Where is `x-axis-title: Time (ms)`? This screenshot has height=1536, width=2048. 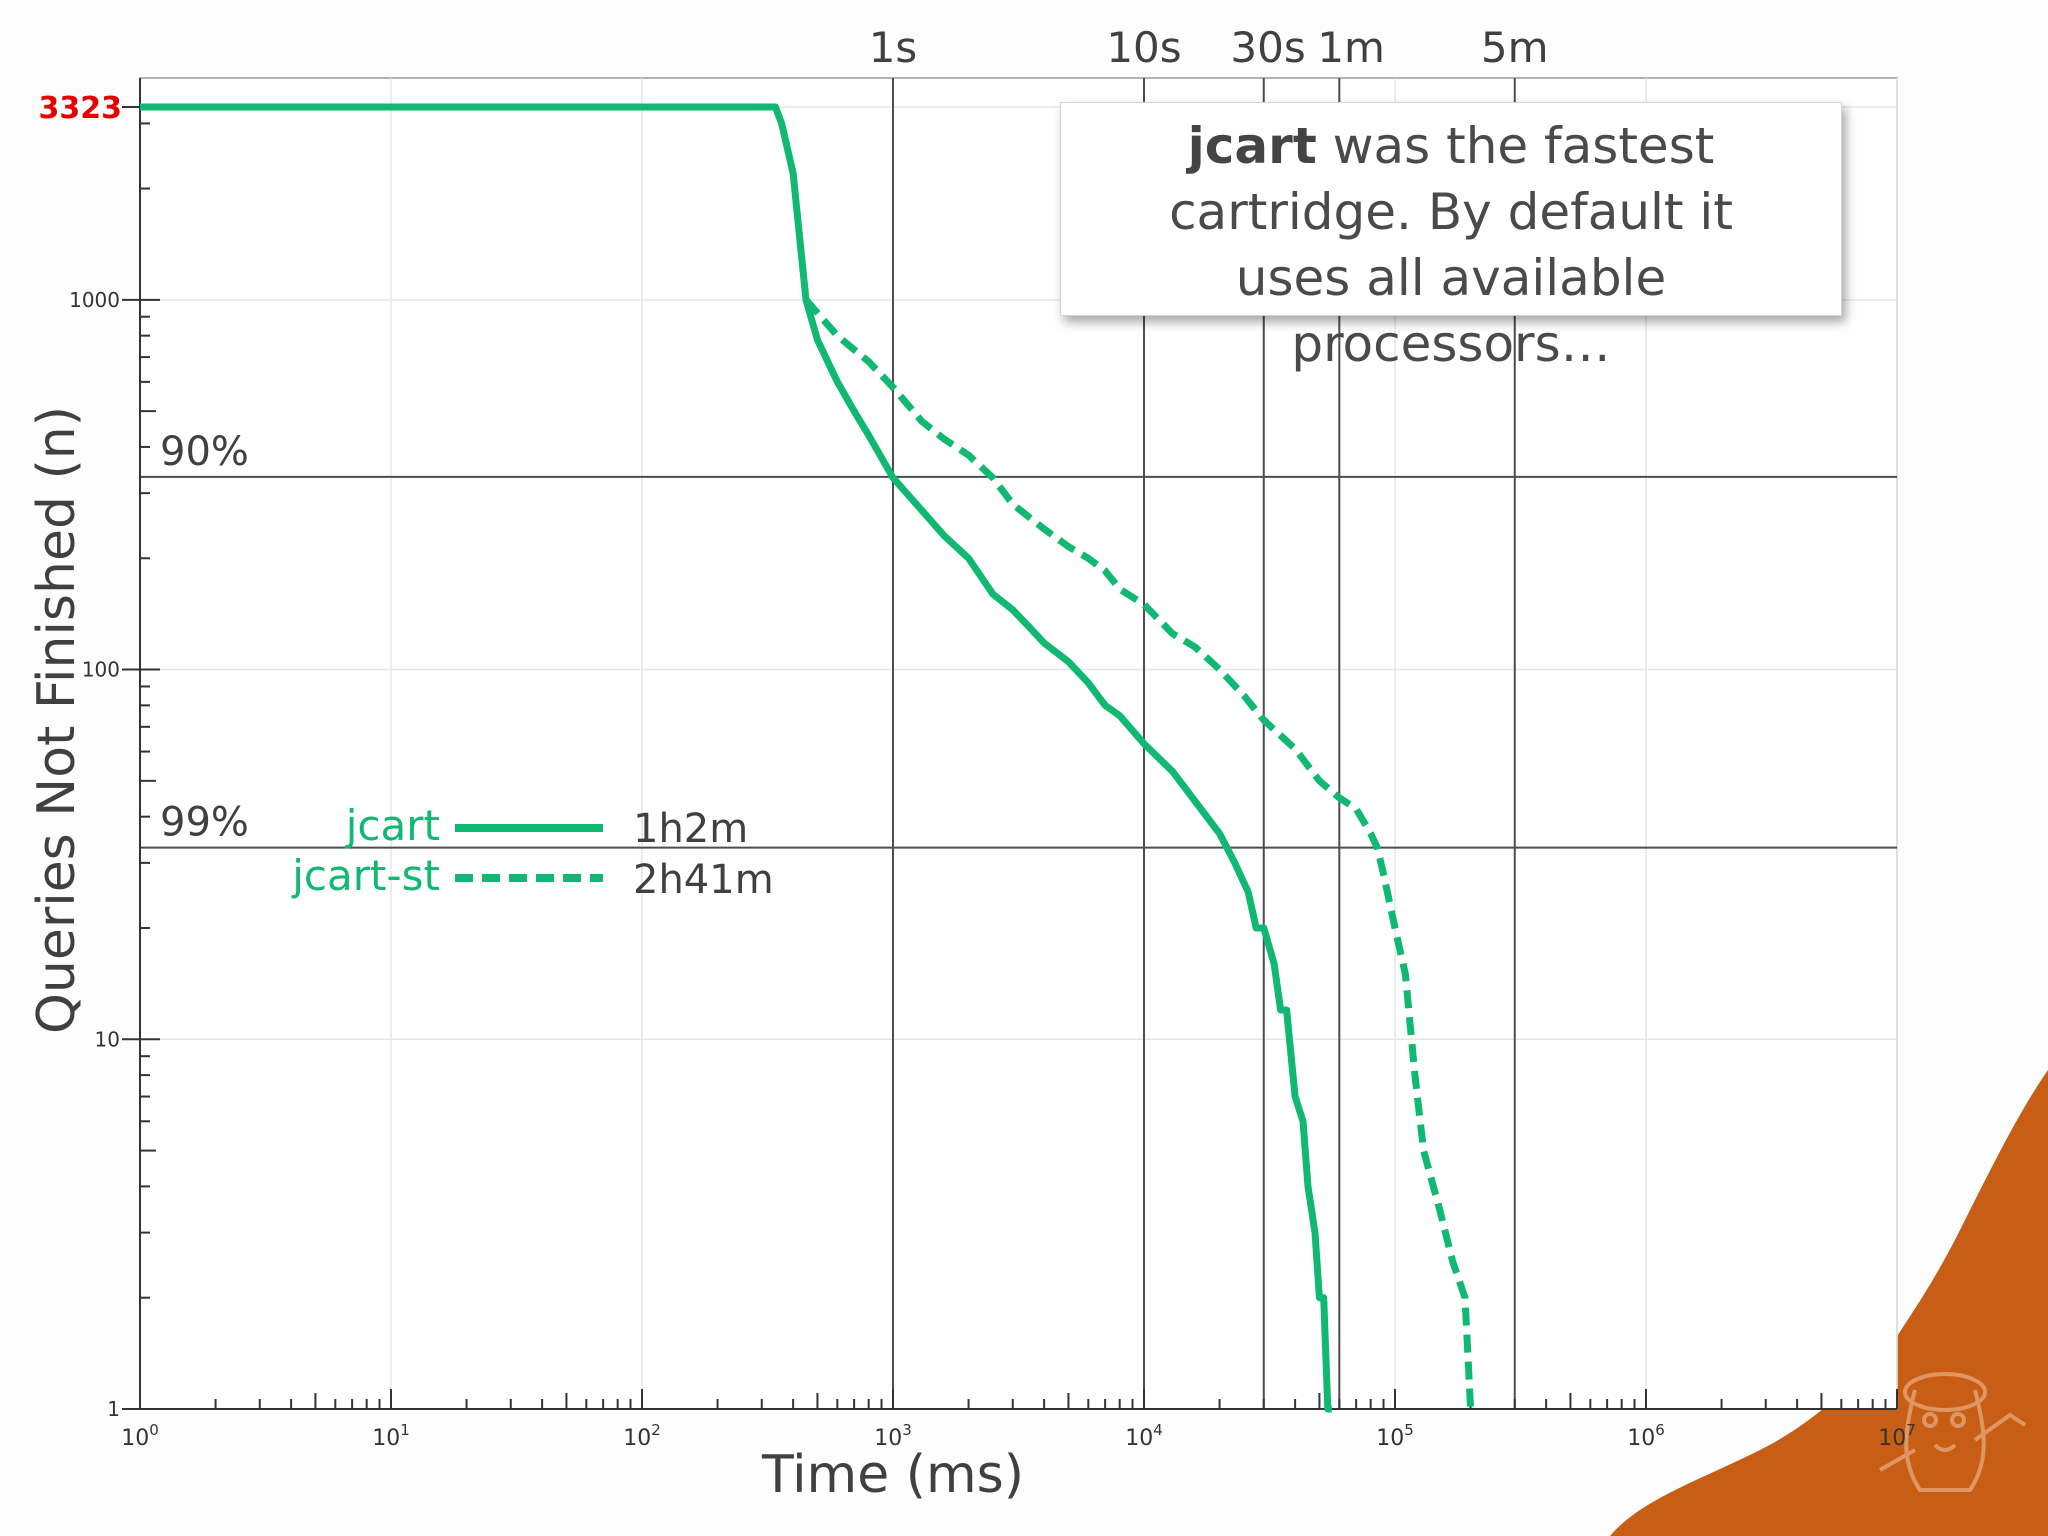
x-axis-title: Time (ms) is located at coordinates (892, 1475).